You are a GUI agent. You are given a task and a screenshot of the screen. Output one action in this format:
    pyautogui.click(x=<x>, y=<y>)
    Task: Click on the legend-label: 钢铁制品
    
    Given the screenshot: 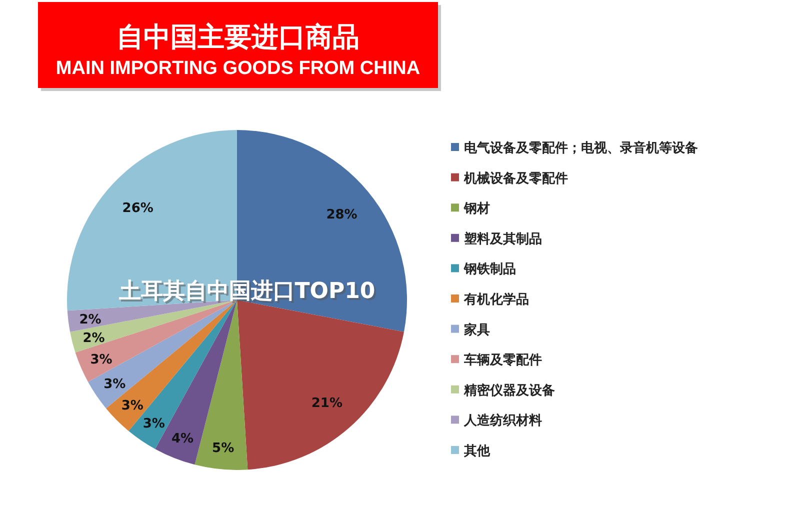 What is the action you would take?
    pyautogui.click(x=489, y=270)
    